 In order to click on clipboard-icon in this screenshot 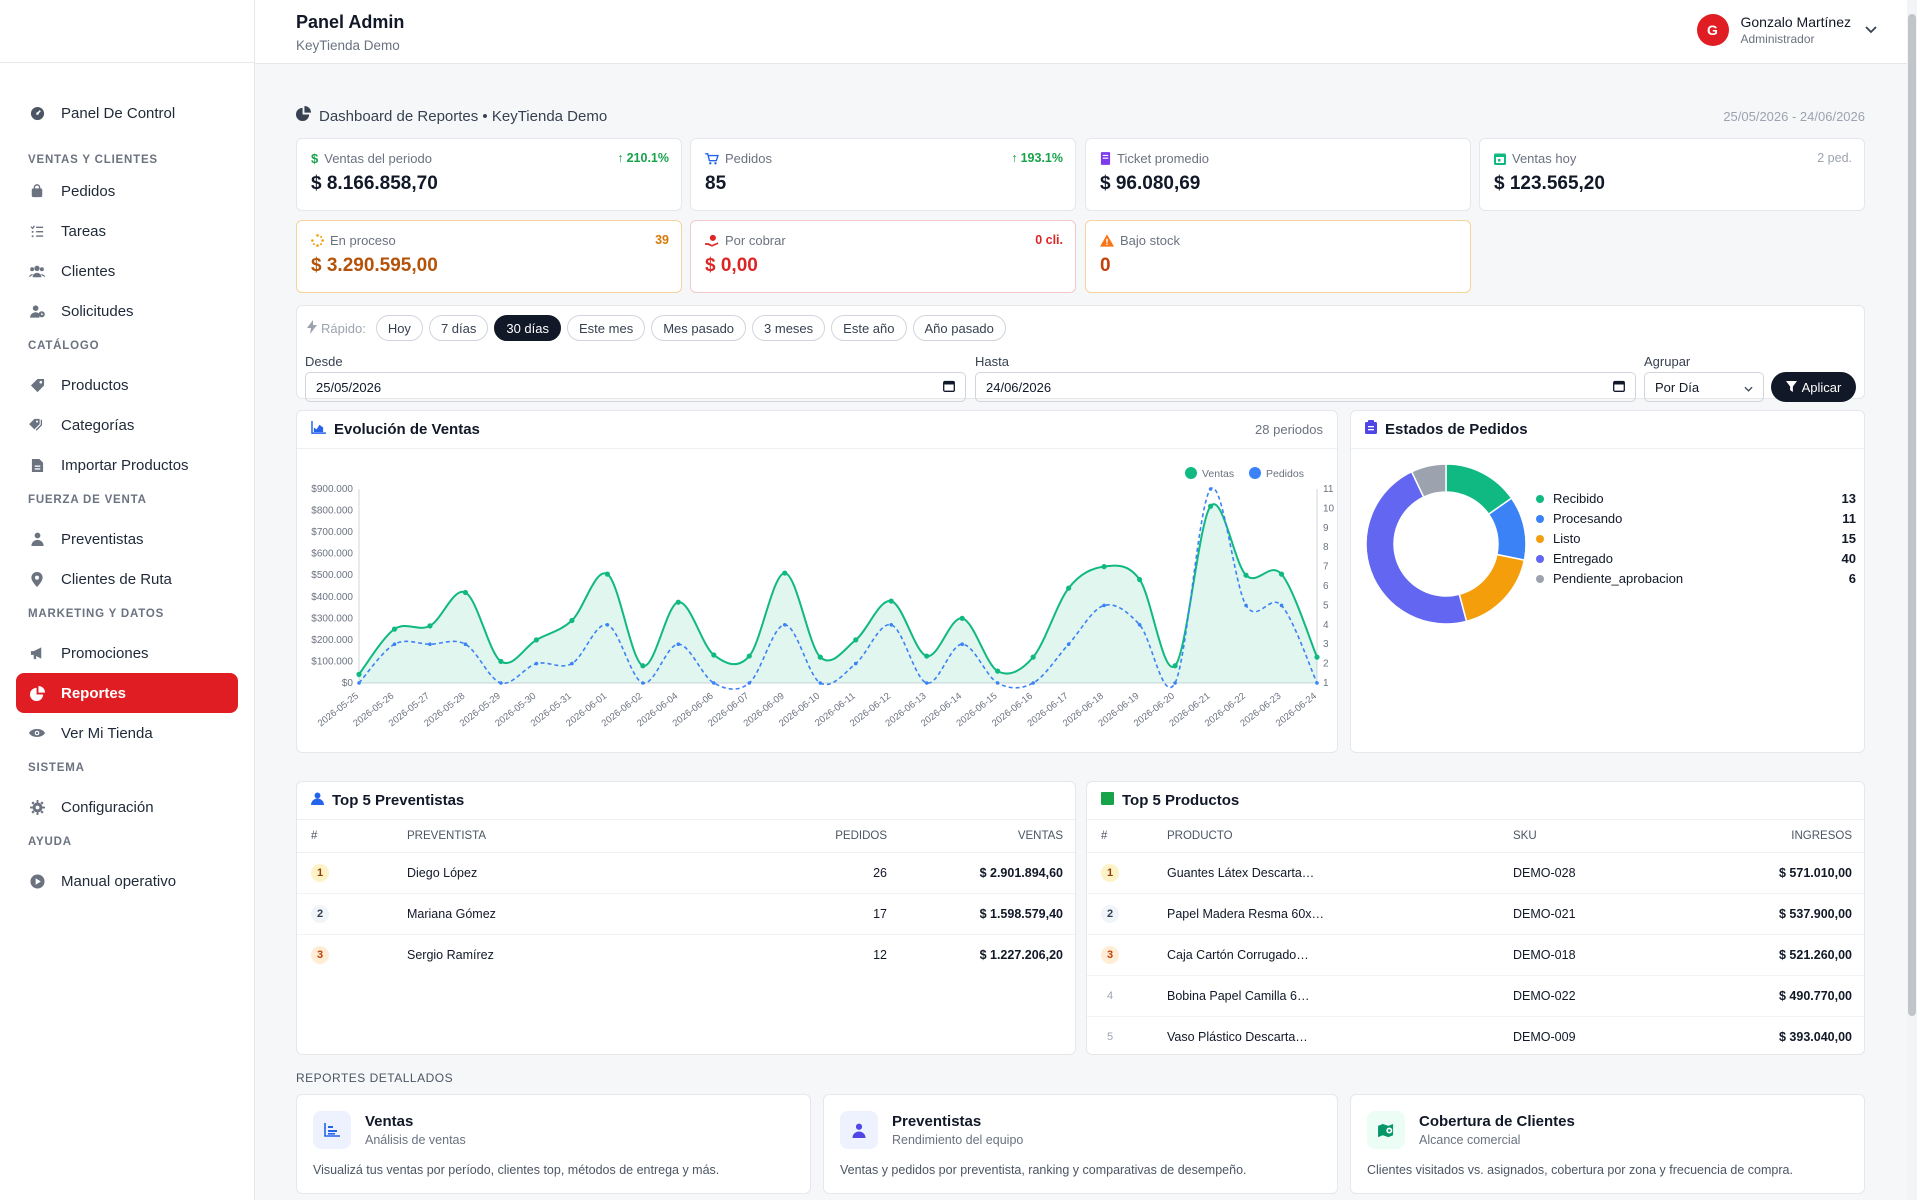, I will do `click(1371, 429)`.